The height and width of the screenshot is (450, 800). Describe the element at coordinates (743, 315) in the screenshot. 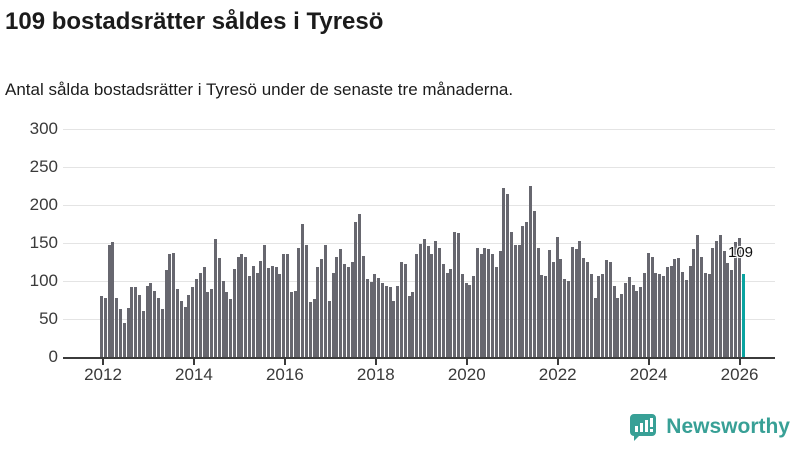

I see `bar-latest-month` at that location.